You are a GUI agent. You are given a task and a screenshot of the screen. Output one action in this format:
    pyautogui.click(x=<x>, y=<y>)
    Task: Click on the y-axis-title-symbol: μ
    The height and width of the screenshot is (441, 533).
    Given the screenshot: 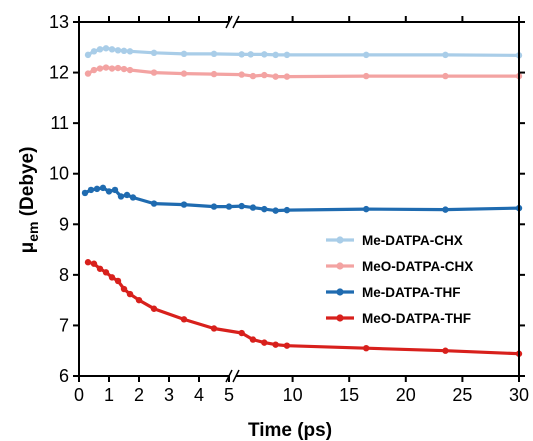 What is the action you would take?
    pyautogui.click(x=27, y=248)
    